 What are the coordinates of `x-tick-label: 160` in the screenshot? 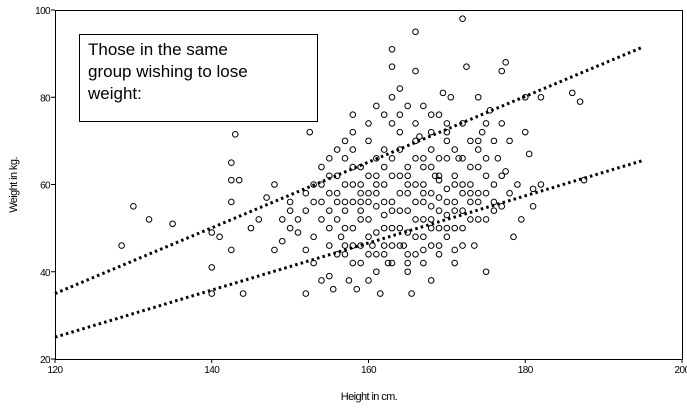 It's located at (369, 370).